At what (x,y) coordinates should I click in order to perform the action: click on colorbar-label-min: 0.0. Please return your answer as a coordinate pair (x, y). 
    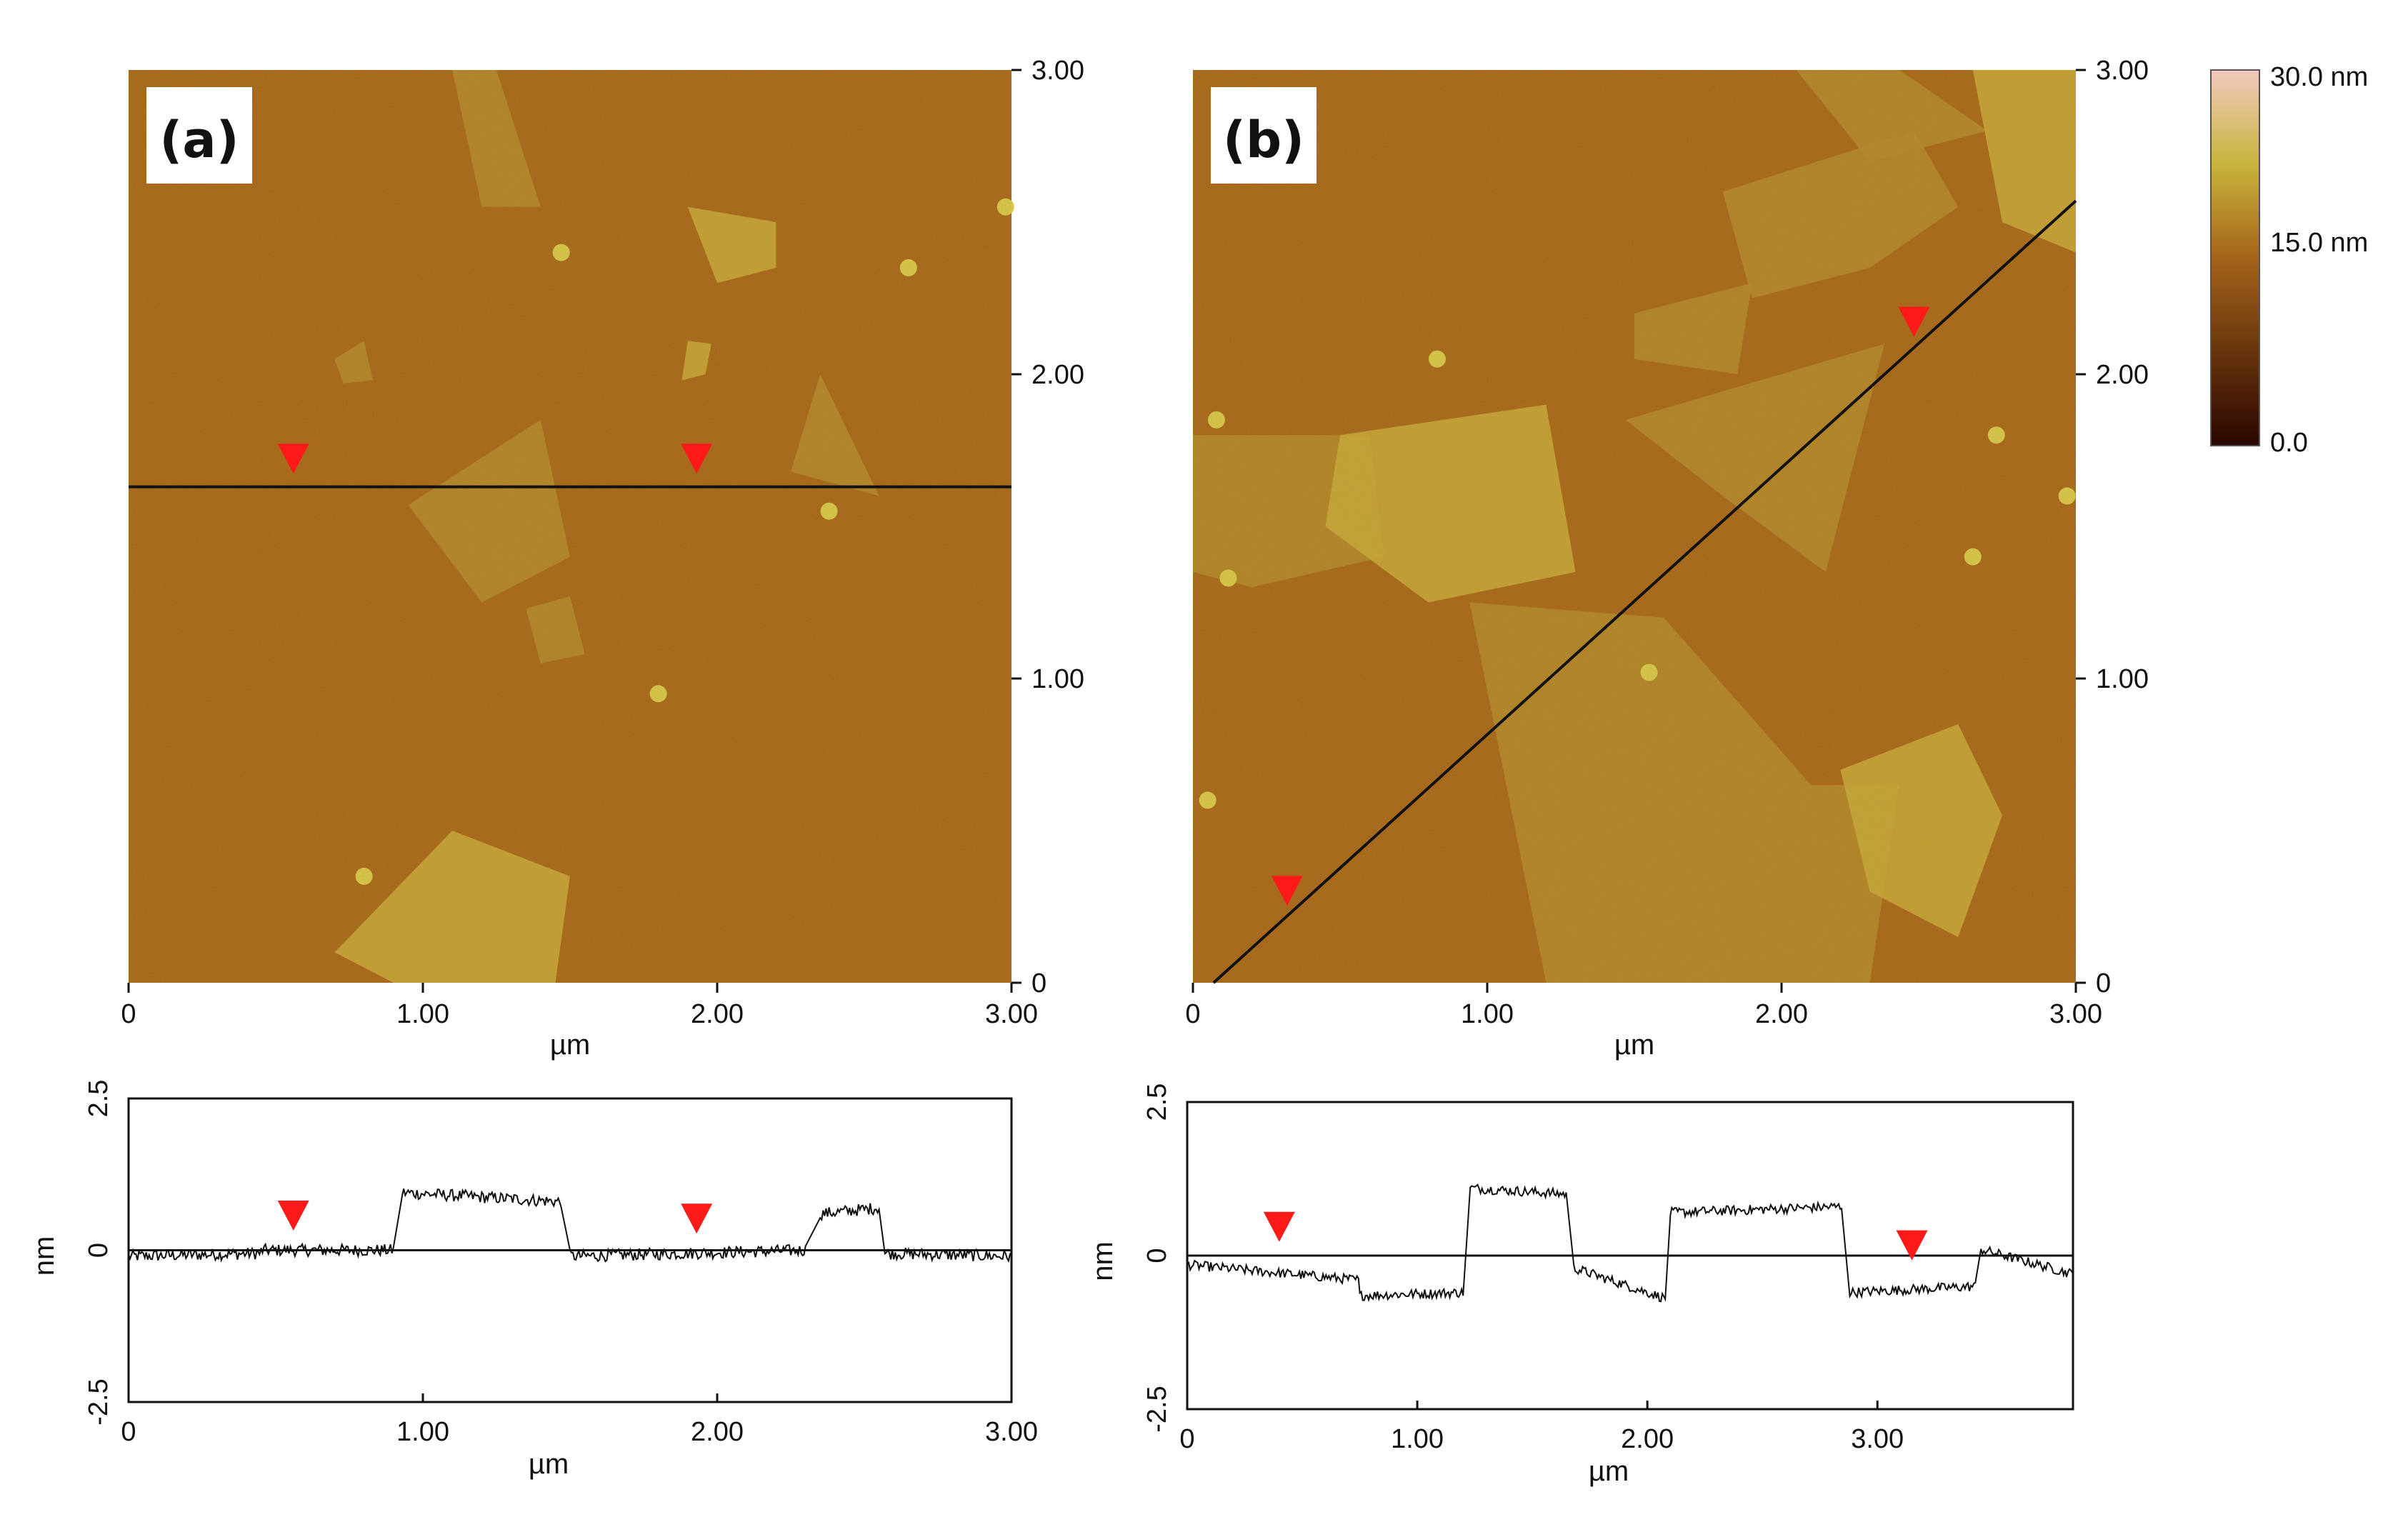
    Looking at the image, I should click on (2289, 443).